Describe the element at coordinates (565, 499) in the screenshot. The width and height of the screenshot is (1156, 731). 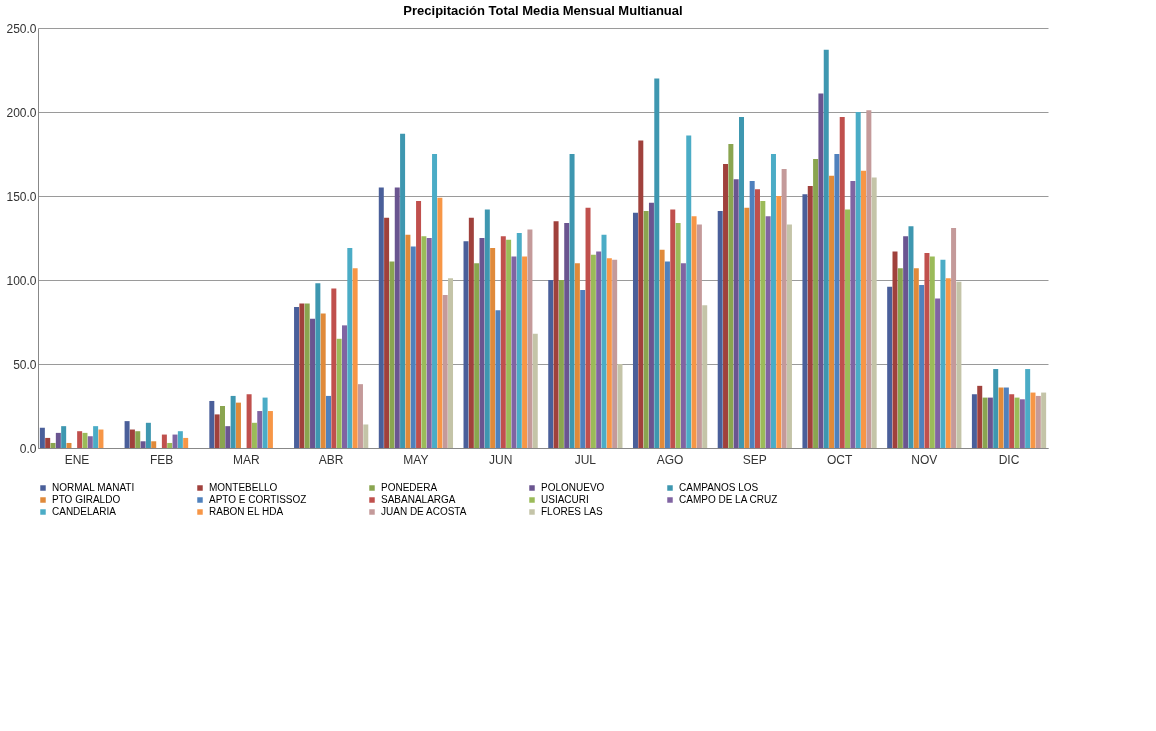
I see `legend-label: USIACURI` at that location.